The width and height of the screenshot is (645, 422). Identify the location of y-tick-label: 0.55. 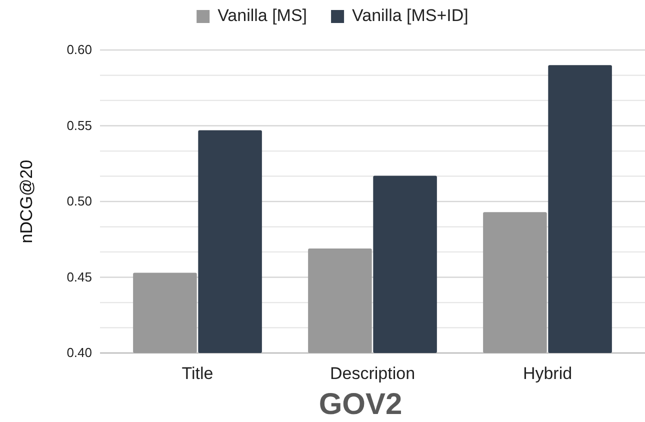
(79, 125).